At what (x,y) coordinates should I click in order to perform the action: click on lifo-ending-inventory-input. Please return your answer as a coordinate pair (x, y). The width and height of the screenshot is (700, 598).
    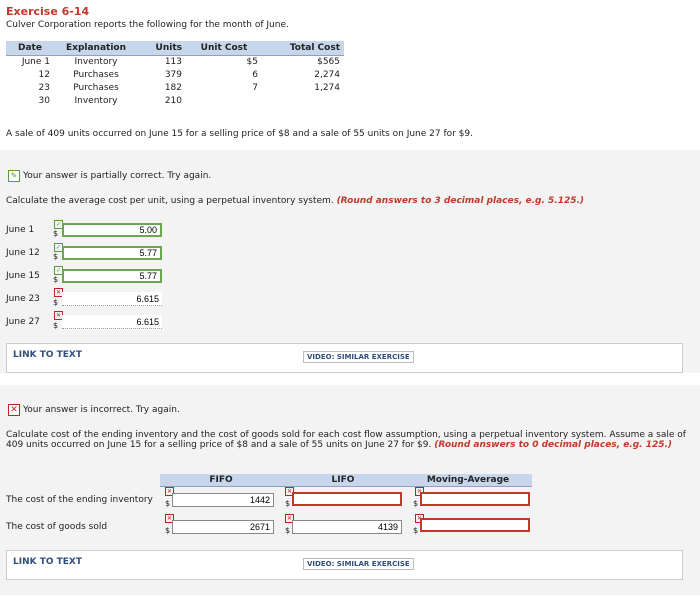
    Looking at the image, I should click on (347, 499).